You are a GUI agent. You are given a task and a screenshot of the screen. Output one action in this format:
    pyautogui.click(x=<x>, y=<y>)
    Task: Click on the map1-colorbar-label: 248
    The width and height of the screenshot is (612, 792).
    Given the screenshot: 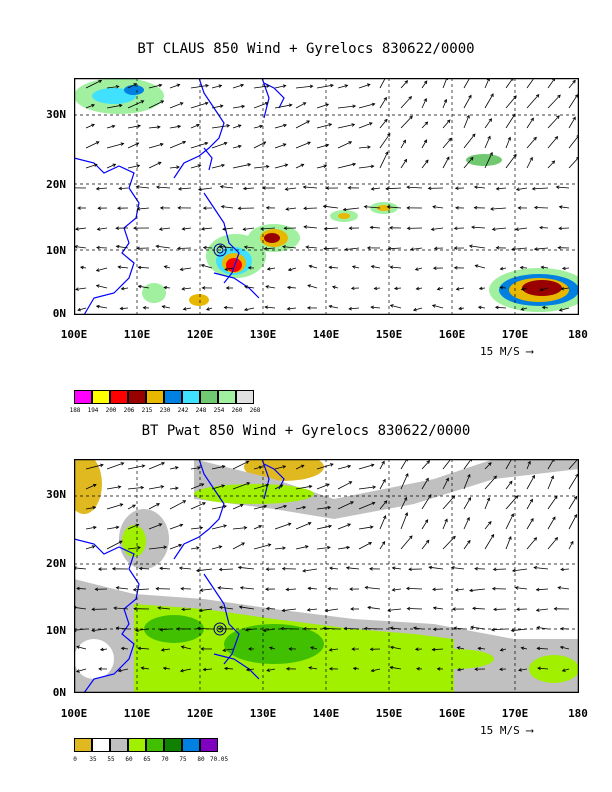 What is the action you would take?
    pyautogui.click(x=201, y=410)
    